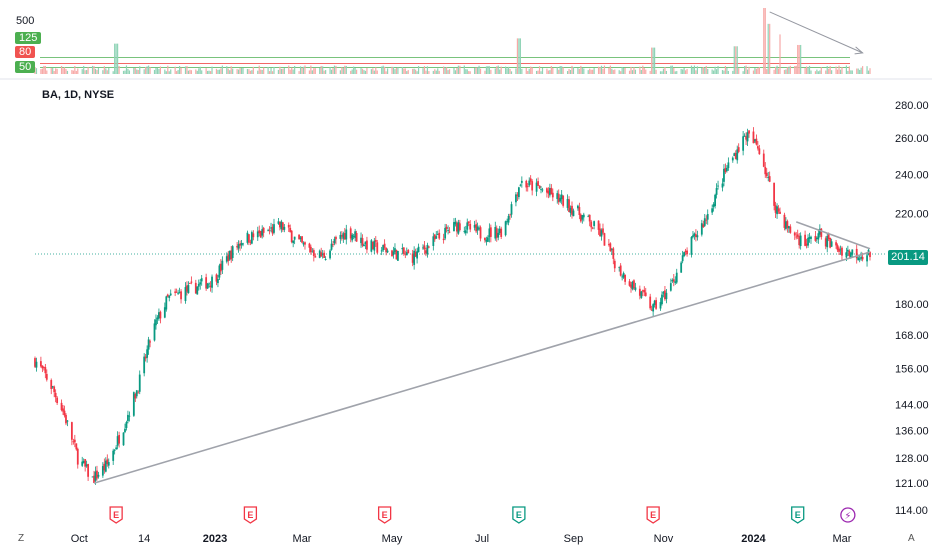 The image size is (932, 550). What do you see at coordinates (816, 32) in the screenshot?
I see `volume-trendline` at bounding box center [816, 32].